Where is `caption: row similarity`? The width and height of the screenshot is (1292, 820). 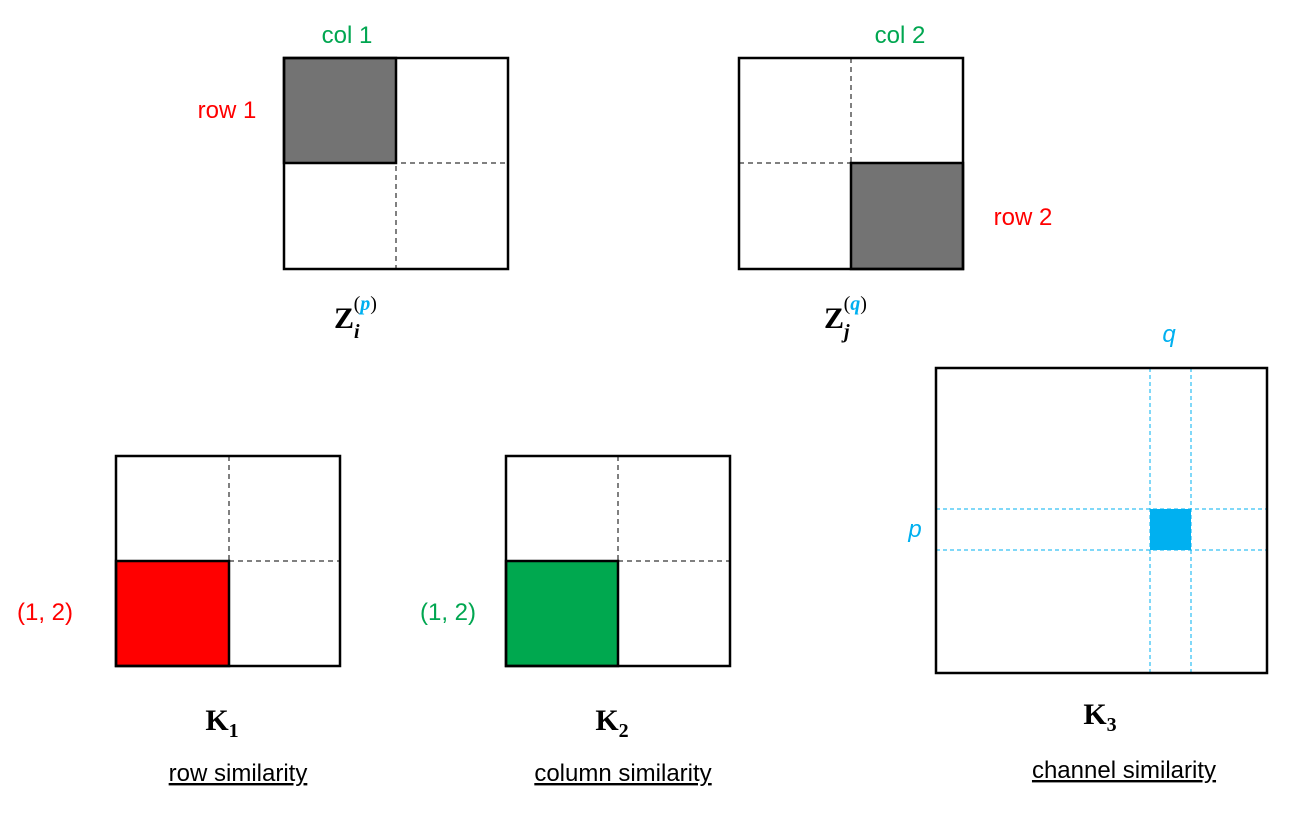
caption: row similarity is located at coordinates (238, 773).